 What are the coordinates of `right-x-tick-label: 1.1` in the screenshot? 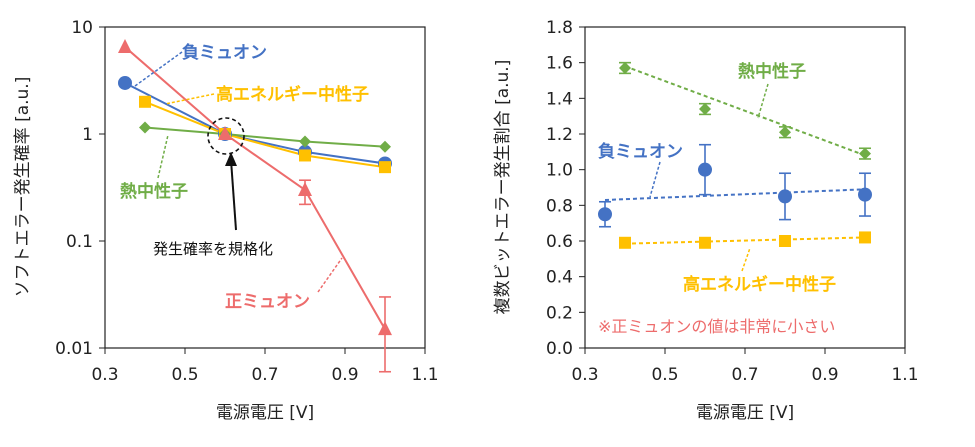 It's located at (904, 375).